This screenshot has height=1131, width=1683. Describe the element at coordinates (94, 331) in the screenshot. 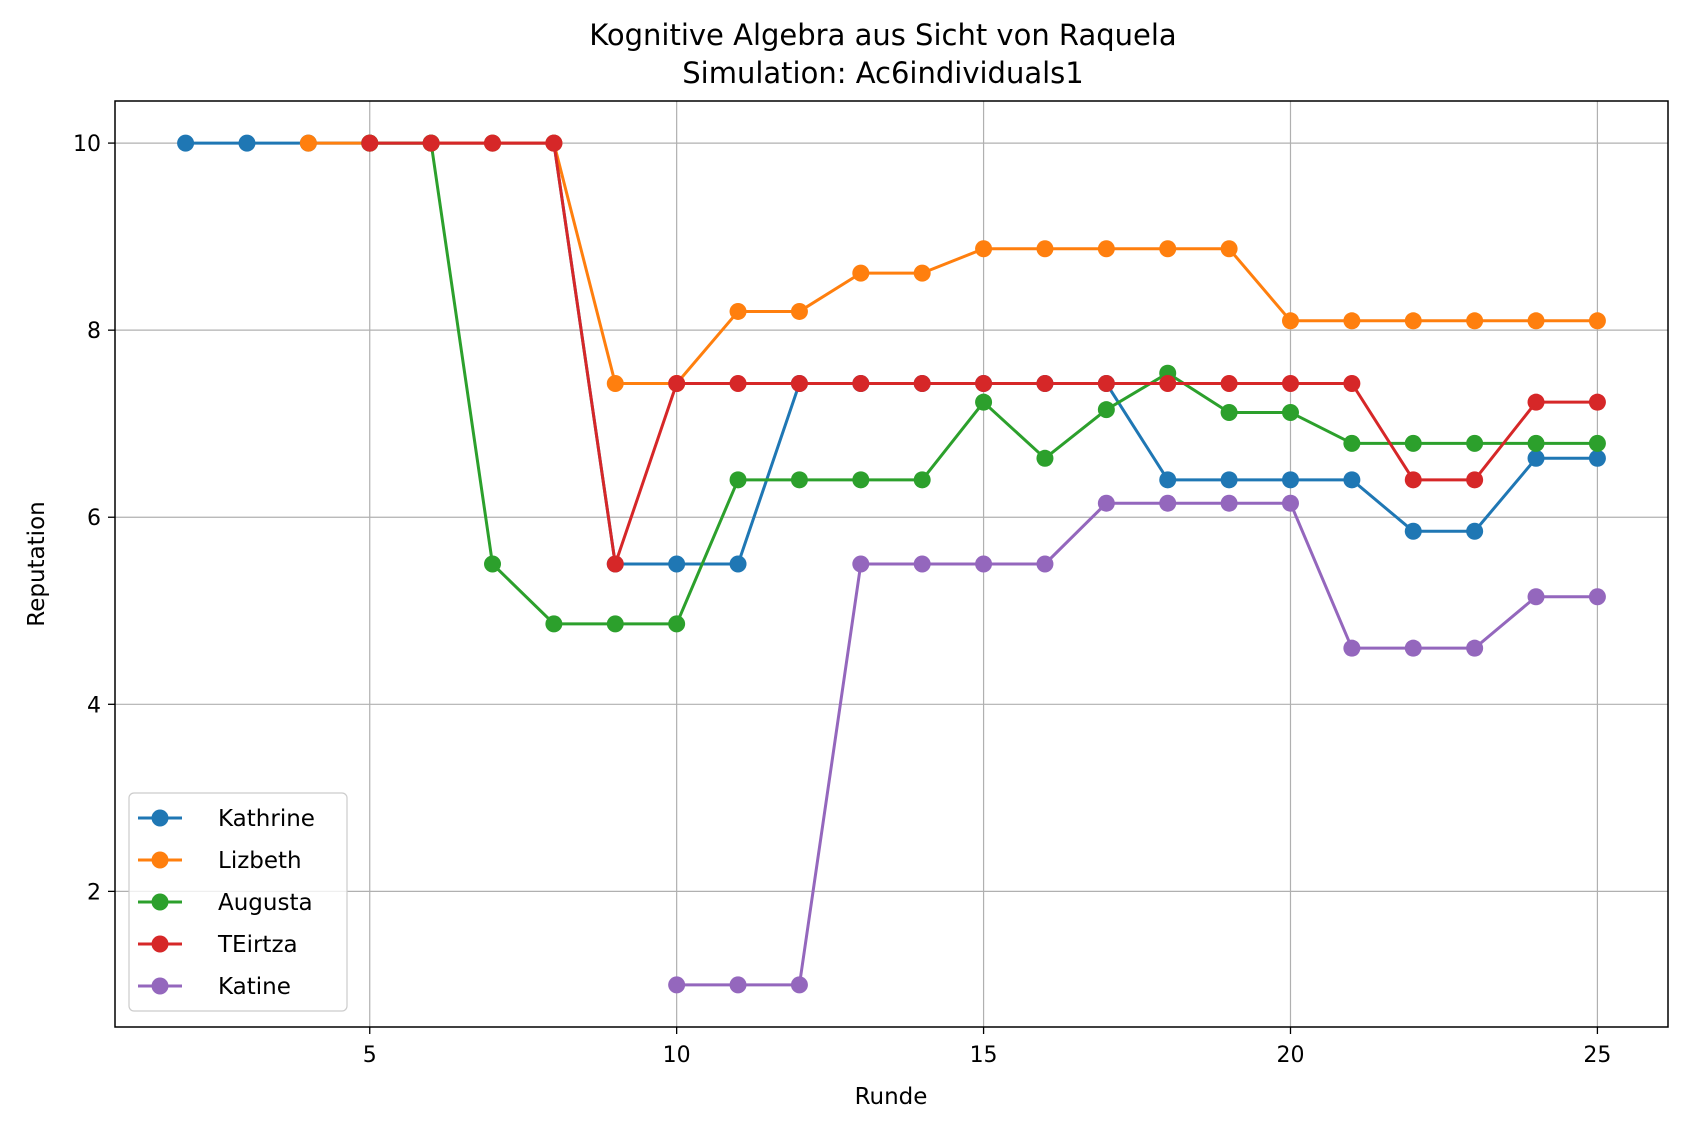

I see `y-tick-label: 8` at that location.